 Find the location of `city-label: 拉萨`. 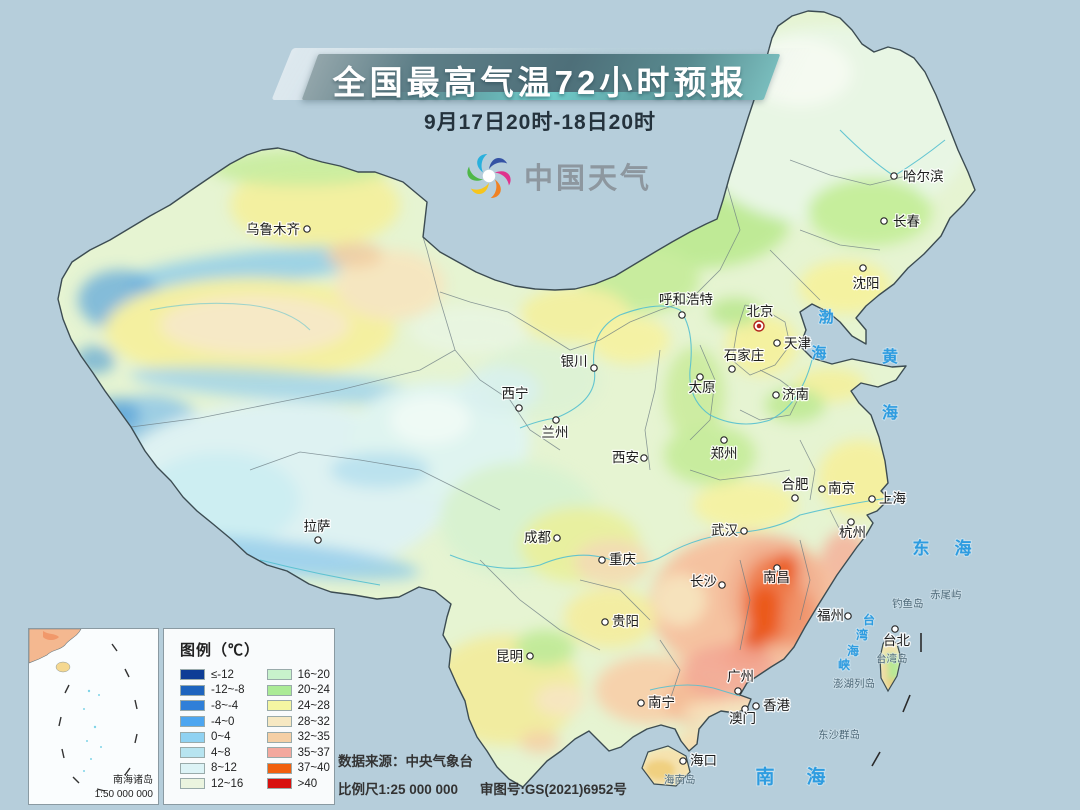

city-label: 拉萨 is located at coordinates (317, 526).